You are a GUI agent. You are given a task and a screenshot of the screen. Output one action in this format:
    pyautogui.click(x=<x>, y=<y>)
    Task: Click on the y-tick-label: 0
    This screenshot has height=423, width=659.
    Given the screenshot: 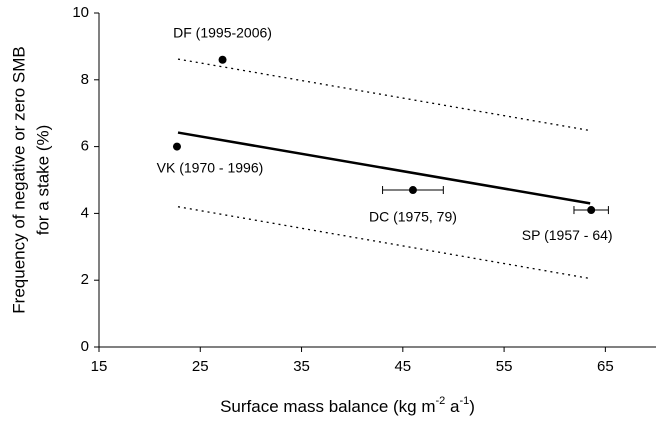 What is the action you would take?
    pyautogui.click(x=85, y=346)
    